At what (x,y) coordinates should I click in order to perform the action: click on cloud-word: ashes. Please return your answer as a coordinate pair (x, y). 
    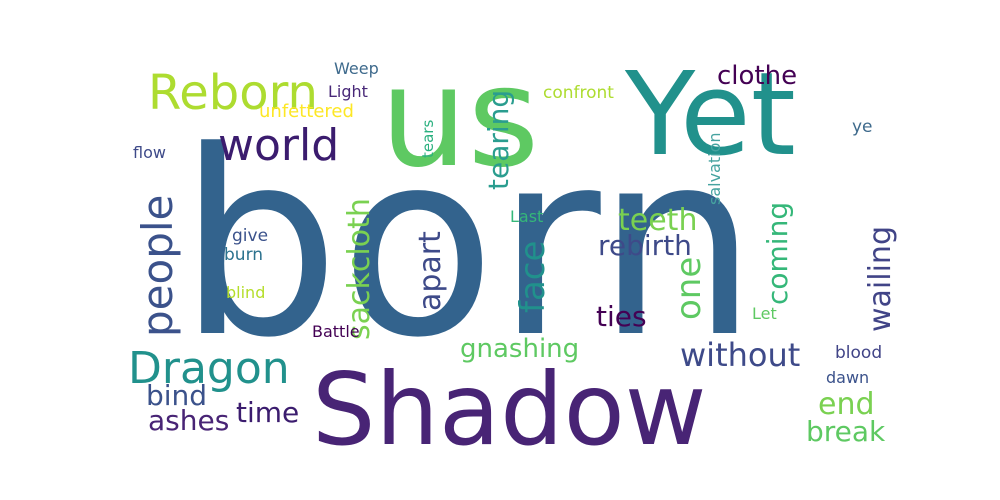
    Looking at the image, I should click on (188, 420).